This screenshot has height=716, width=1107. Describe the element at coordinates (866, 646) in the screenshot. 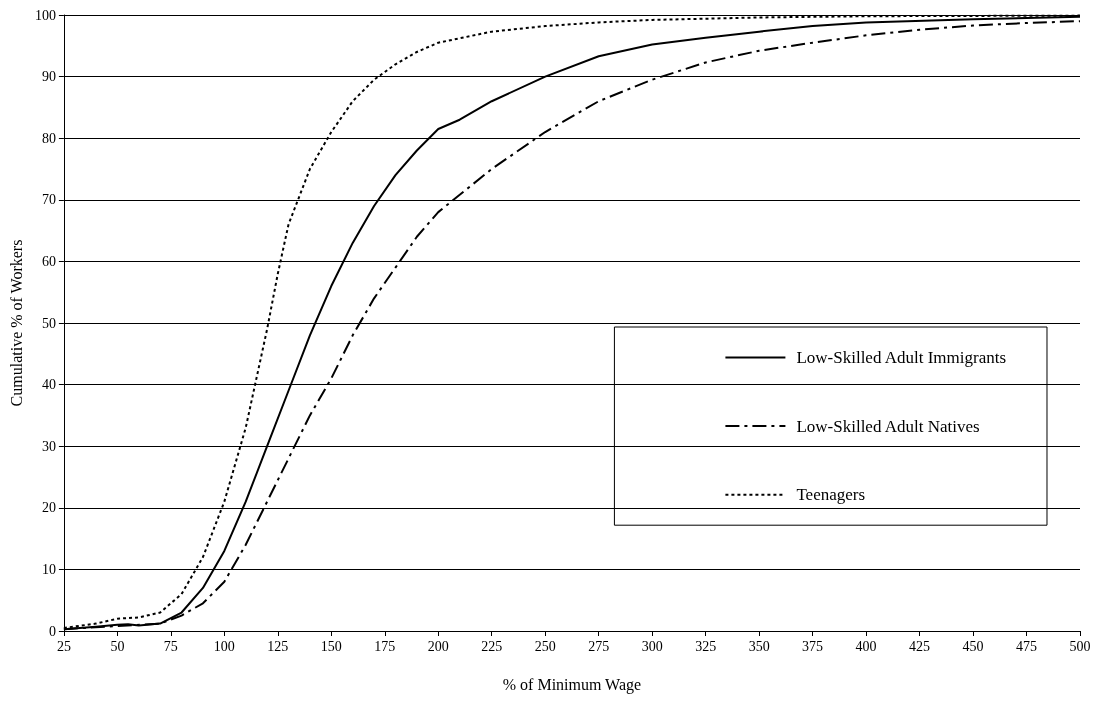

I see `x-tick-label: 400` at that location.